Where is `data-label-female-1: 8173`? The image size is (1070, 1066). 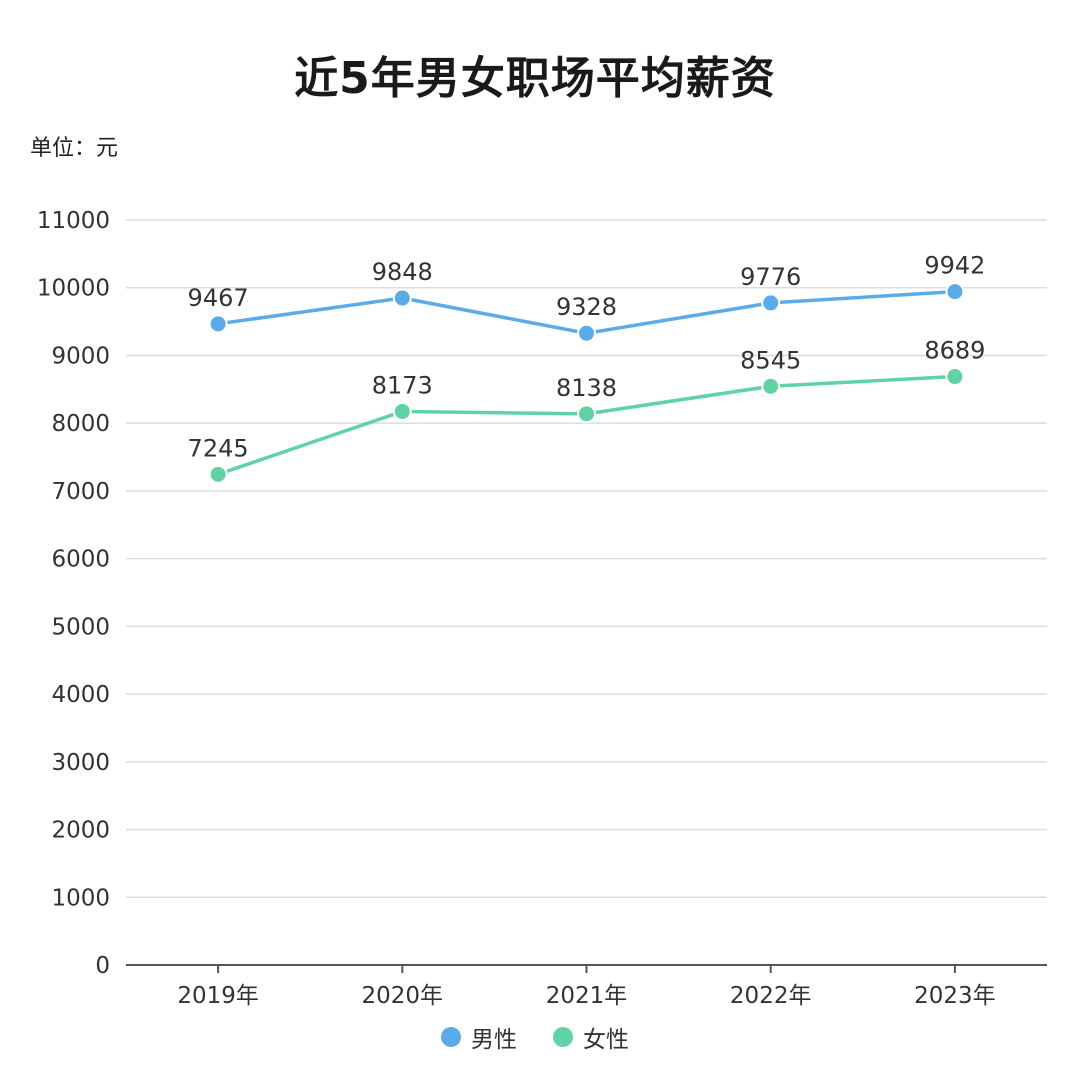
data-label-female-1: 8173 is located at coordinates (402, 385).